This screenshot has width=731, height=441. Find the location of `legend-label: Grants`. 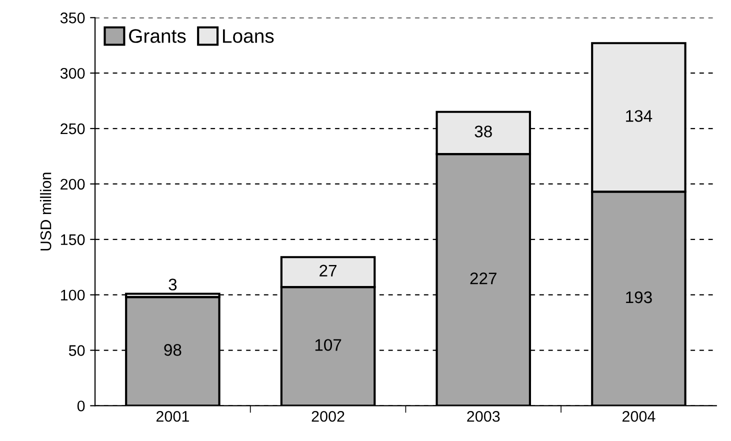

legend-label: Grants is located at coordinates (157, 36).